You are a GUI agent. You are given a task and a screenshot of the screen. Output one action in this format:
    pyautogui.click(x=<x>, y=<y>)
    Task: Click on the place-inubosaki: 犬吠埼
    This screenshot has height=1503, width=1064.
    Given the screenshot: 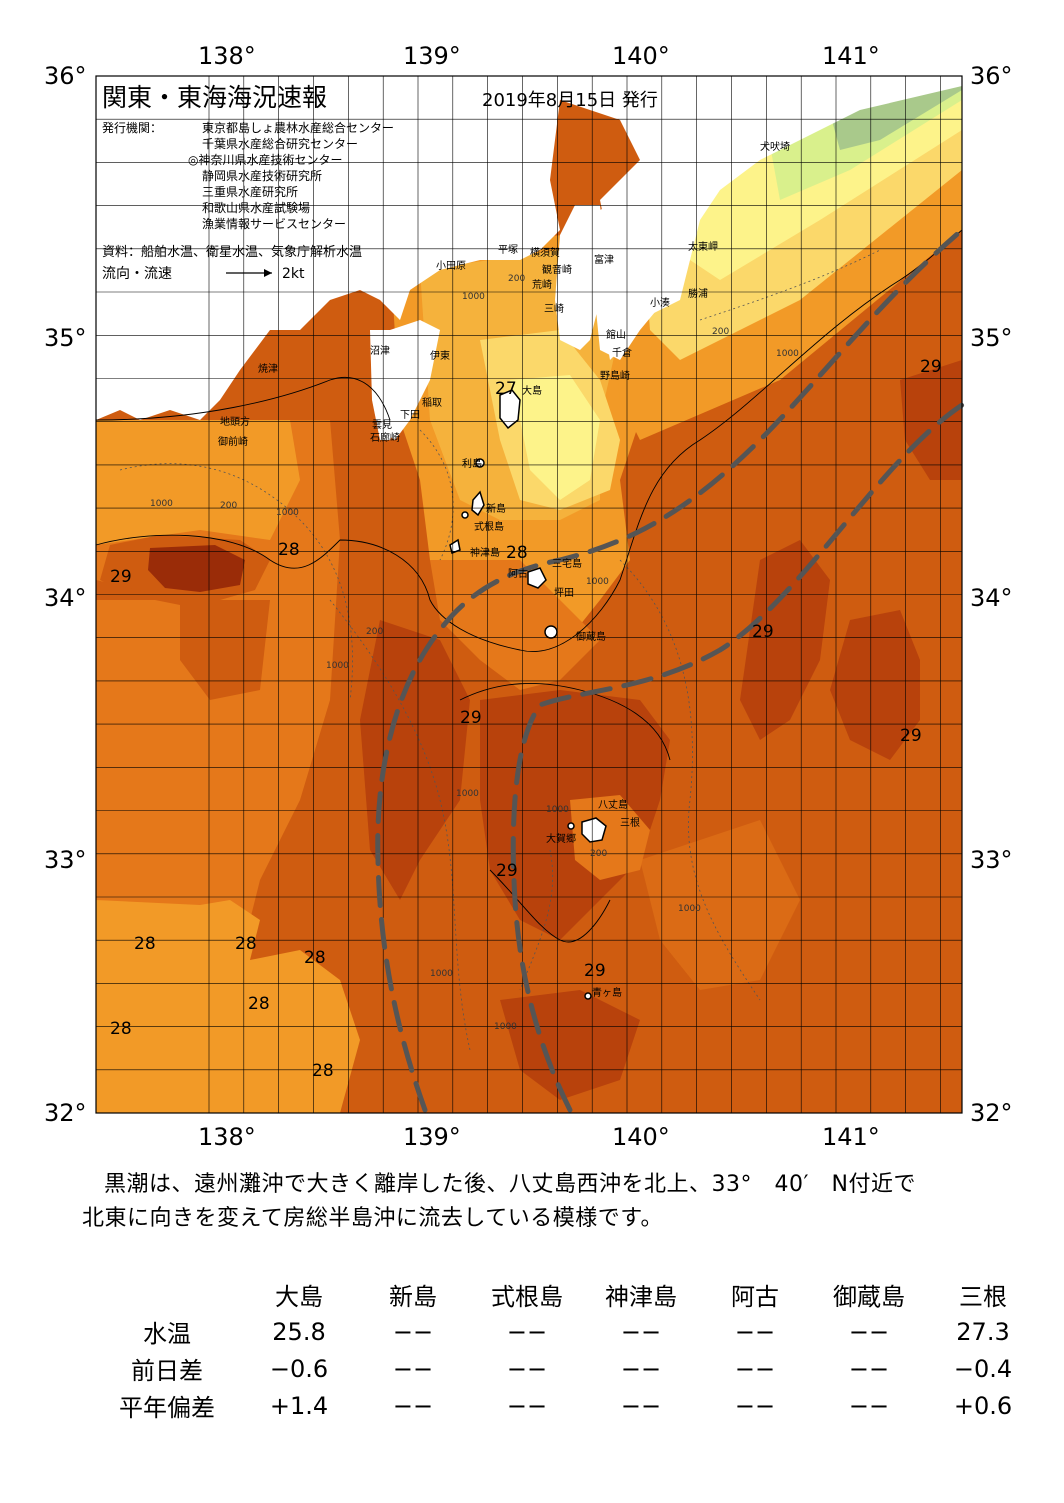 What is the action you would take?
    pyautogui.click(x=775, y=146)
    